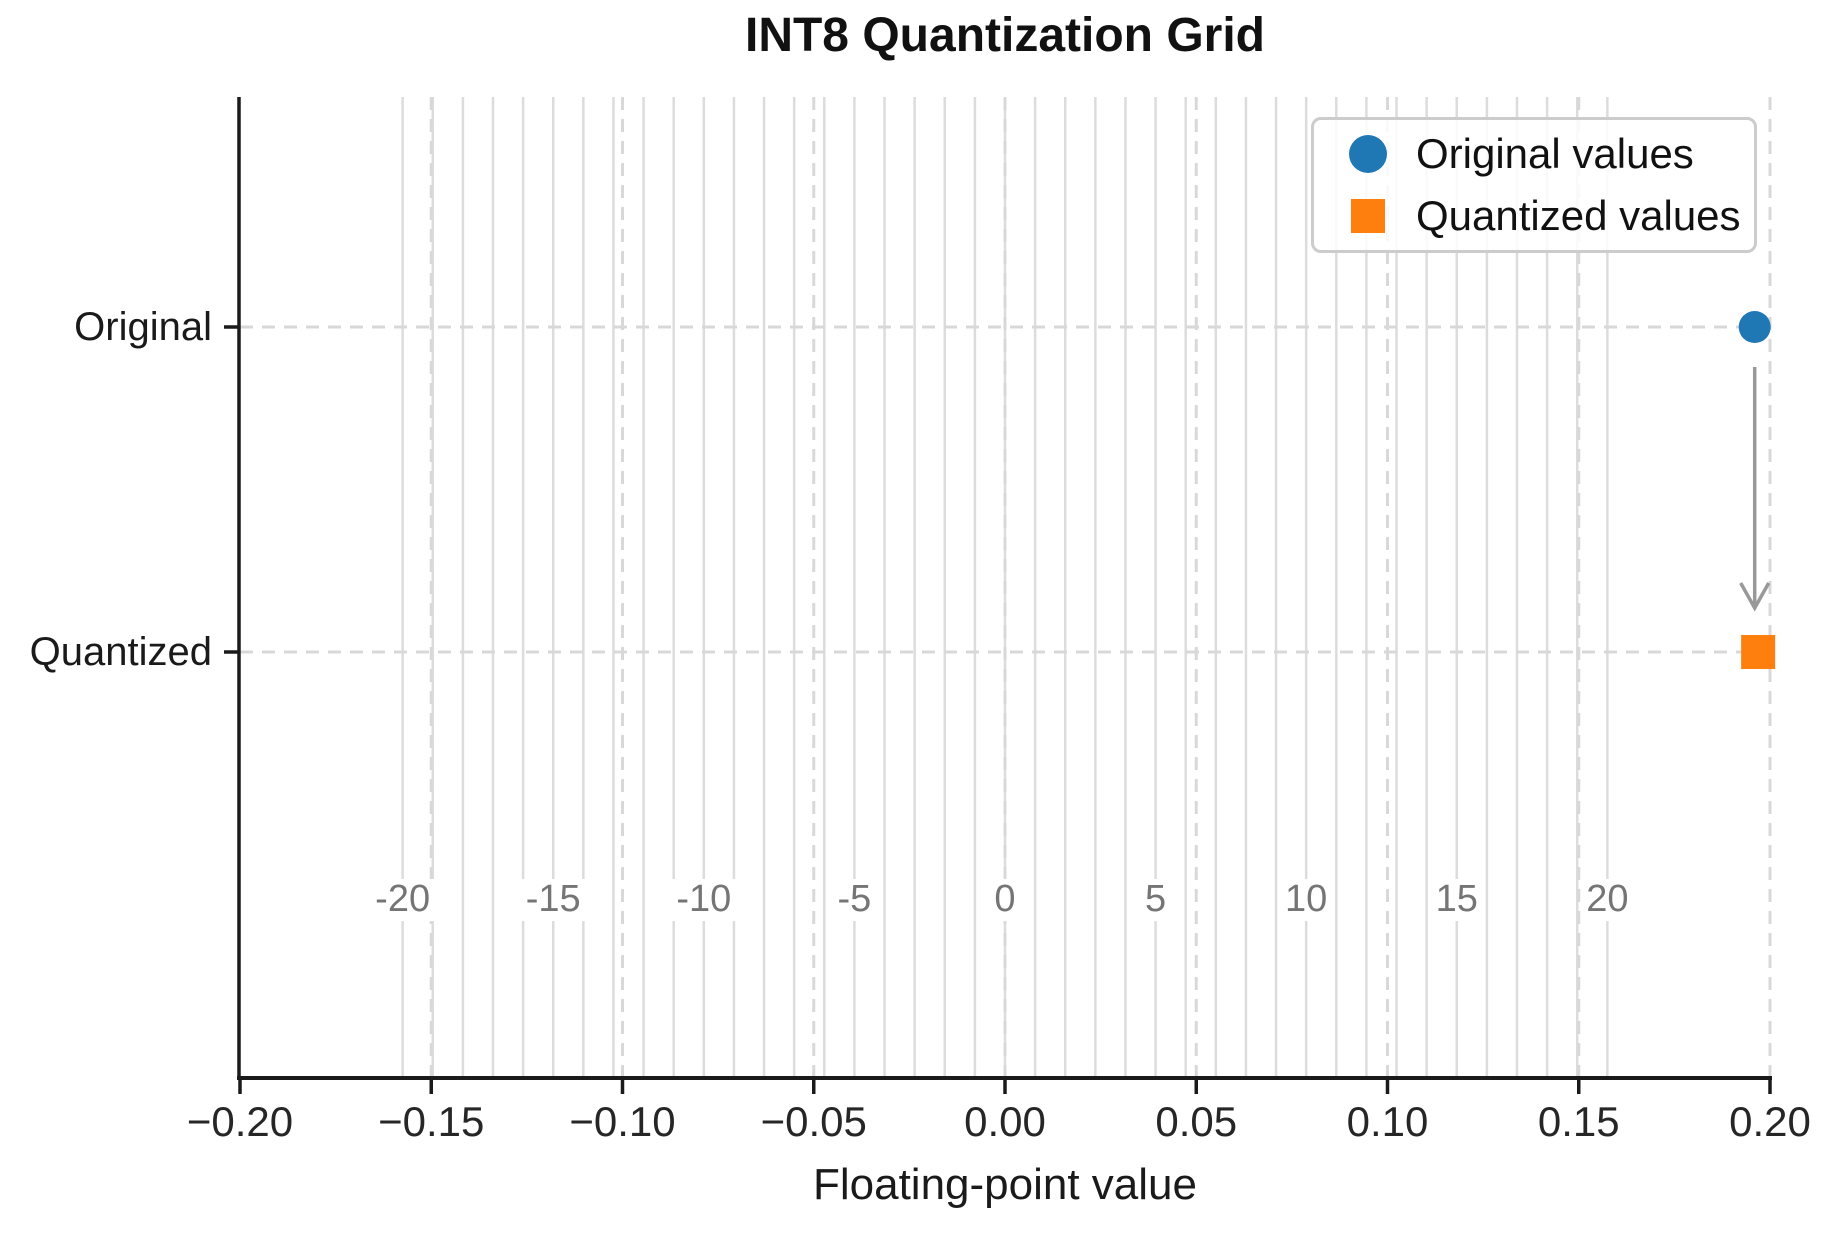  Describe the element at coordinates (1306, 900) in the screenshot. I see `quant-int-label: 10` at that location.